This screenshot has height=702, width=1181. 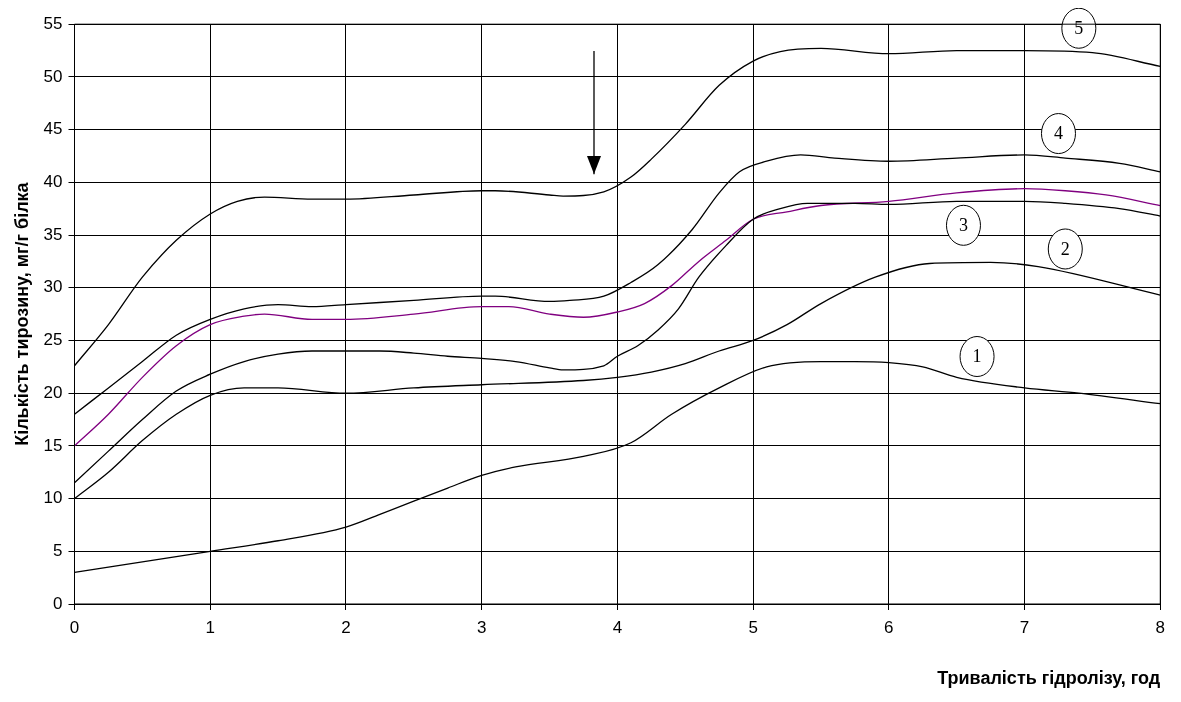 I want to click on y-tick-label: 55, so click(x=53, y=23).